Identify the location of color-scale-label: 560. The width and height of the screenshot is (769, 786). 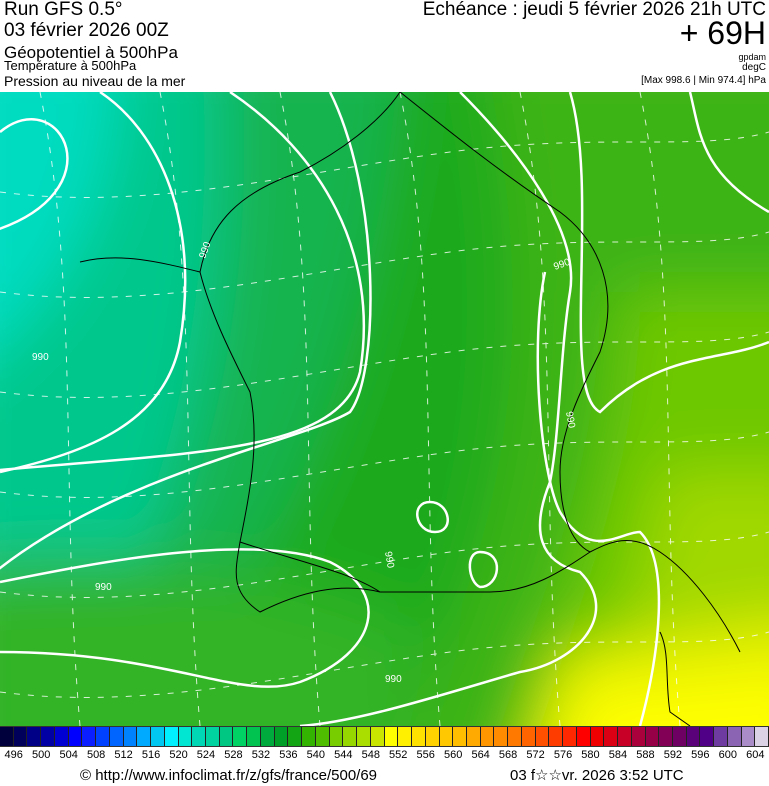
(453, 755).